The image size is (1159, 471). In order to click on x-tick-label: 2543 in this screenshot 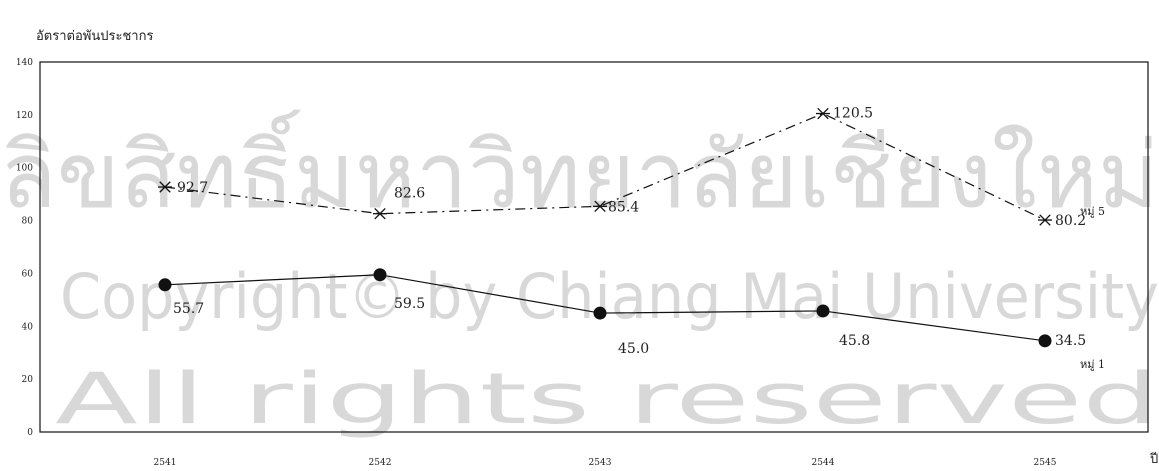, I will do `click(600, 463)`.